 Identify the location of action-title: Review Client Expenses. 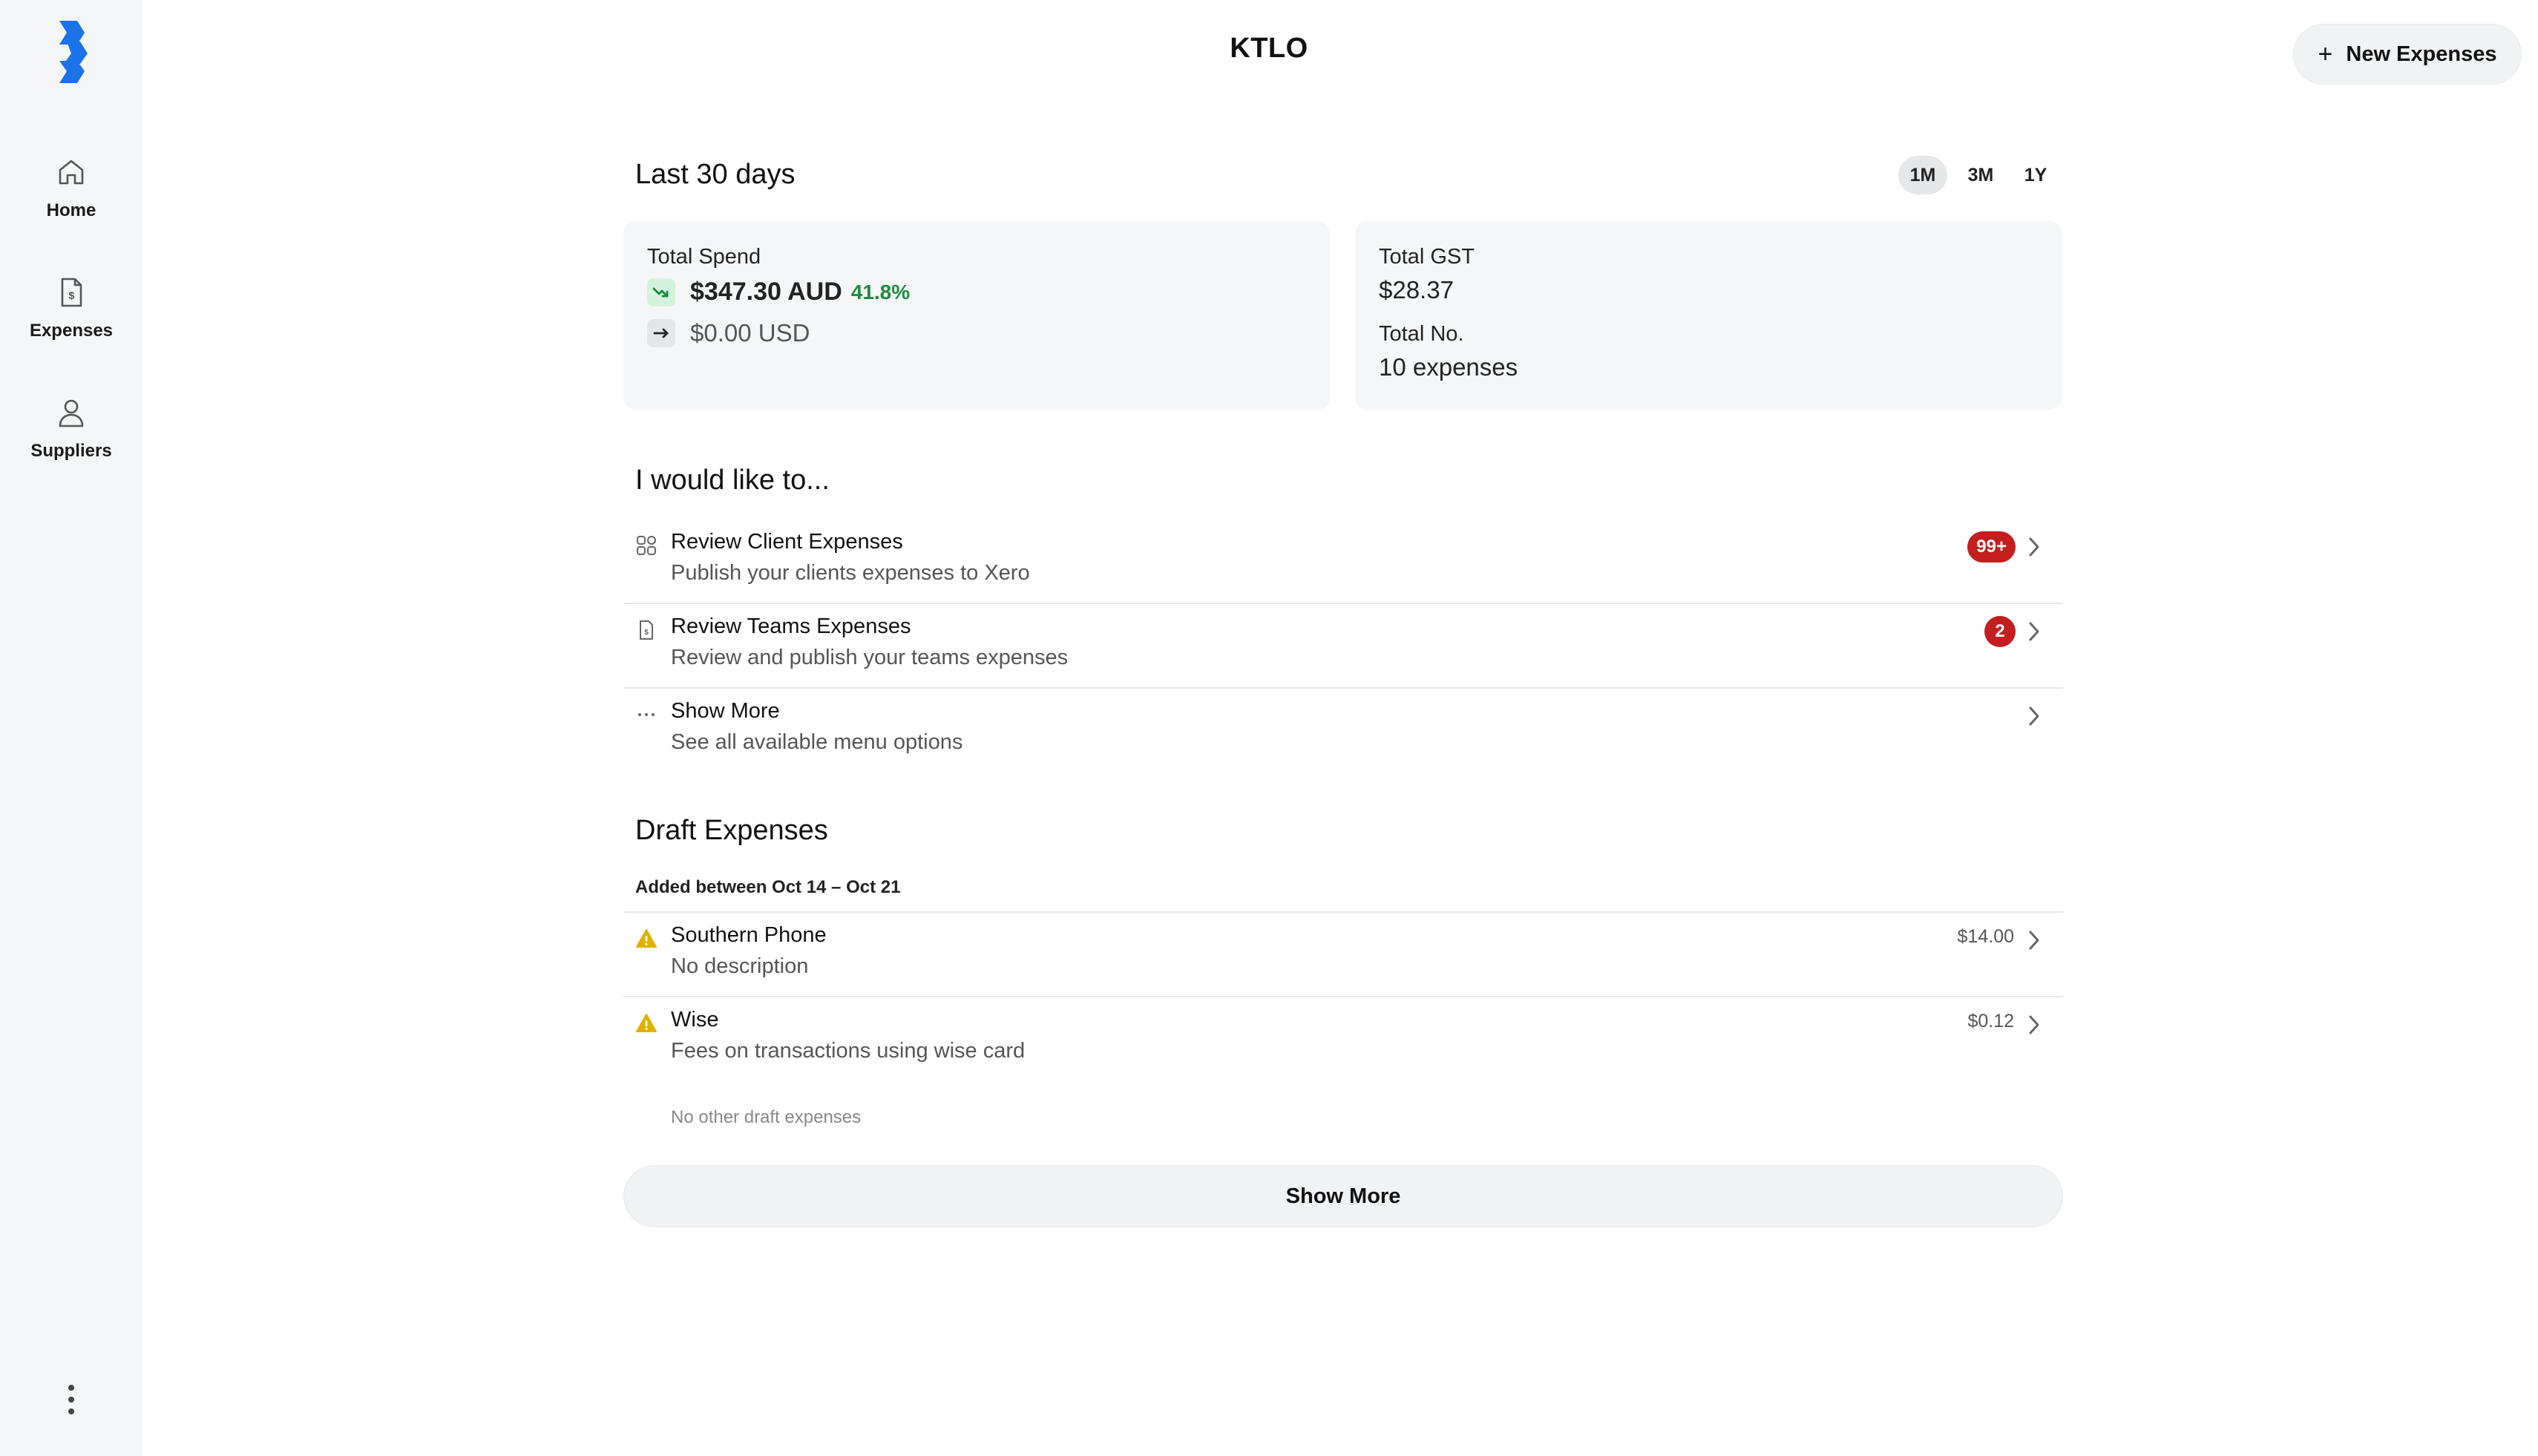
(787, 542).